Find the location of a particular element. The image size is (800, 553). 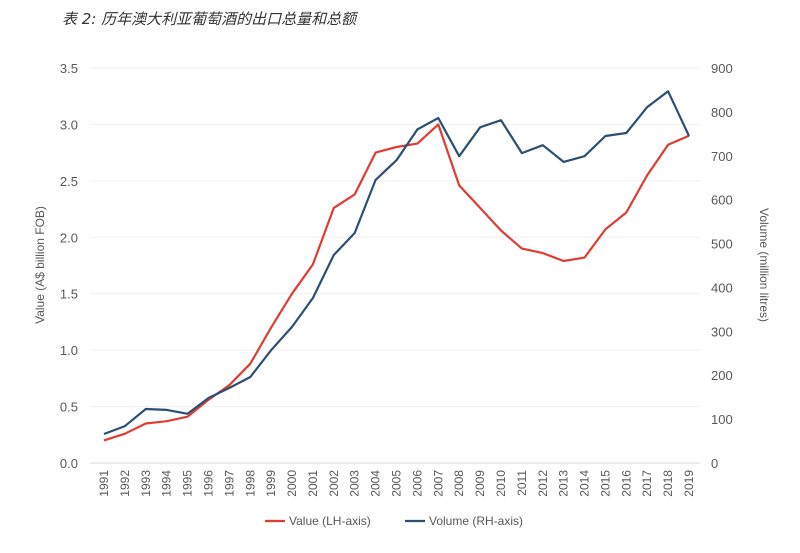

y2-tick-label: 900 is located at coordinates (722, 68).